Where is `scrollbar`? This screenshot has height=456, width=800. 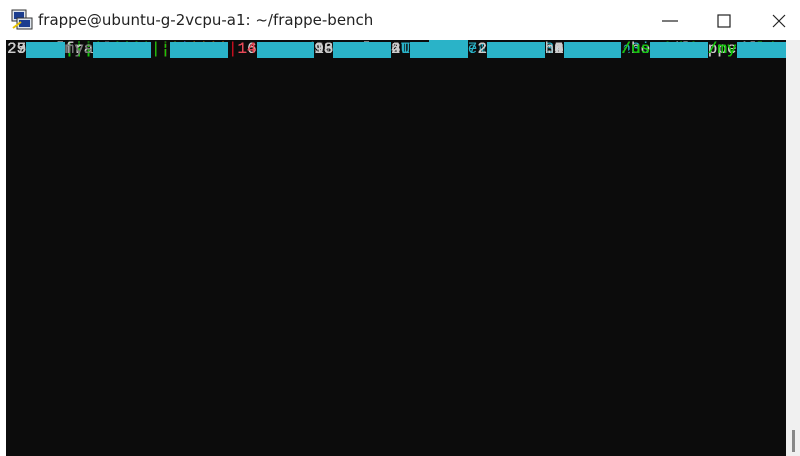 scrollbar is located at coordinates (793, 248).